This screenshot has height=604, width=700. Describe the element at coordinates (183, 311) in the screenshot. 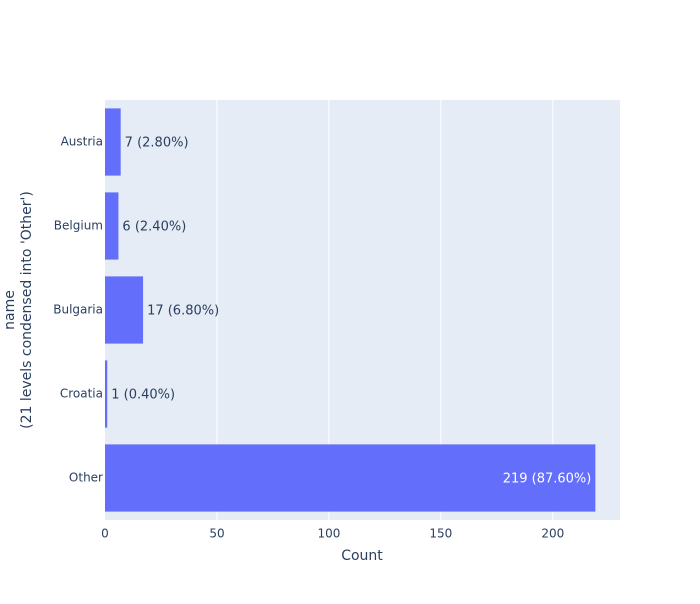

I see `bar-value-label-bulgaria: 17 (6.80%)` at that location.